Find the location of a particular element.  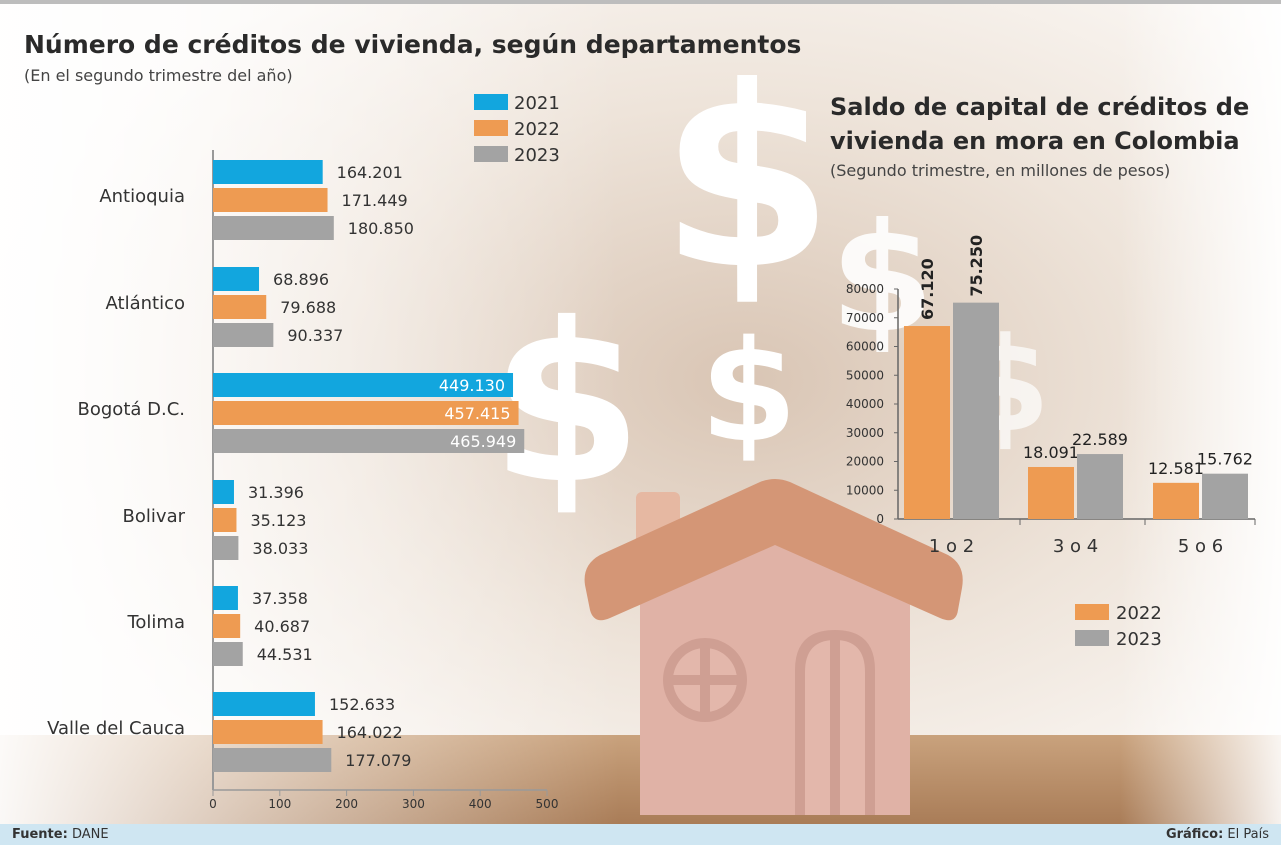

footer-bar: Fuente: DANE Gráfico: El País is located at coordinates (640, 834).